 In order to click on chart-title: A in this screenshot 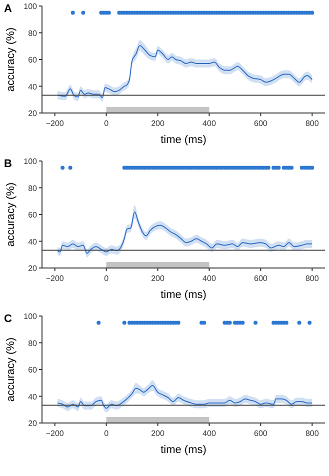, I will do `click(8, 9)`.